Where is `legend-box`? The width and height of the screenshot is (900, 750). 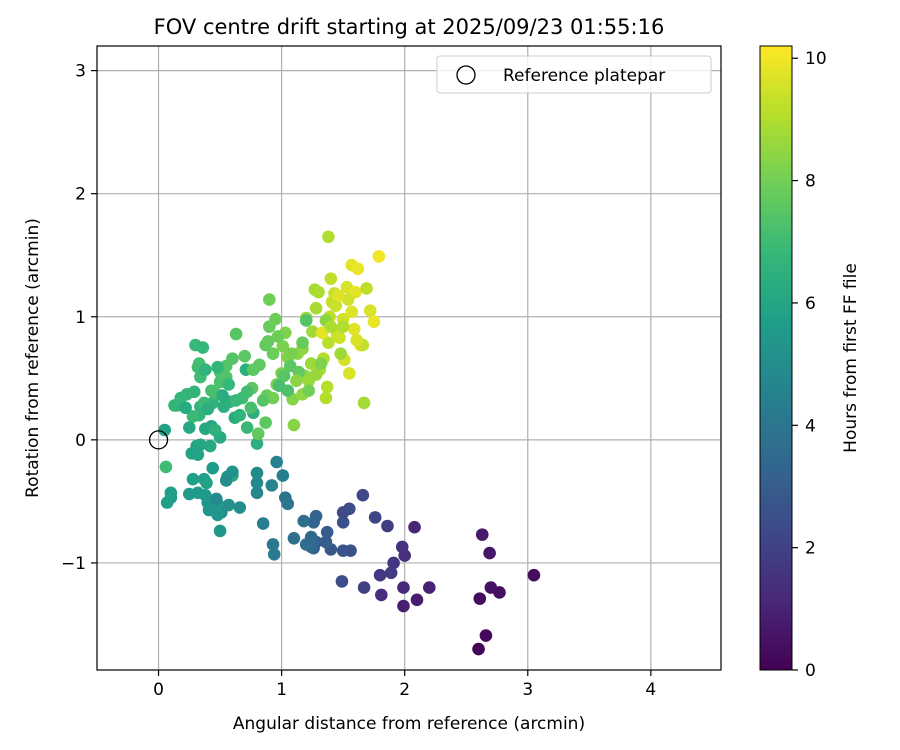 legend-box is located at coordinates (574, 74).